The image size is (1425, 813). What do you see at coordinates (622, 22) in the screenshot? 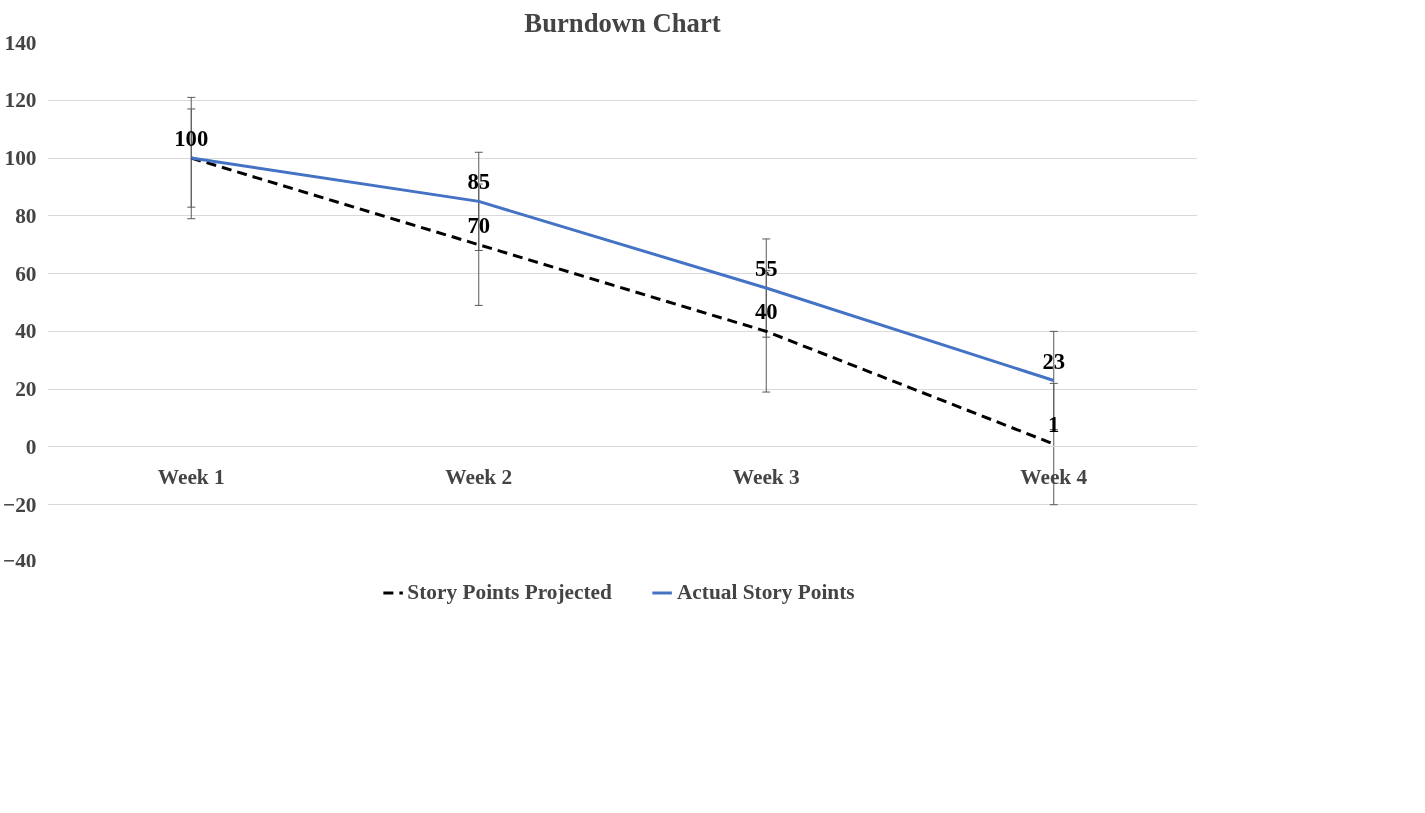
I see `chart-title: Burndown Chart` at bounding box center [622, 22].